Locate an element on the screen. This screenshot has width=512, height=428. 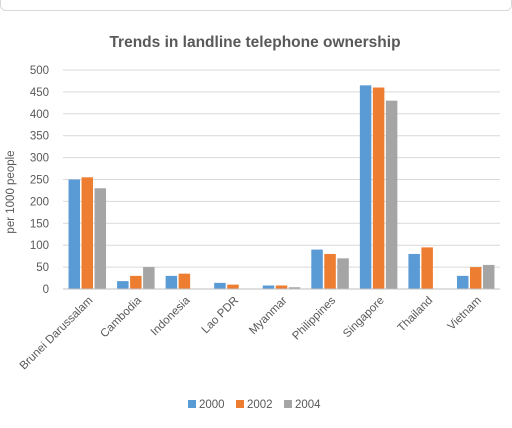
x-category-label: Indonesia is located at coordinates (171, 316).